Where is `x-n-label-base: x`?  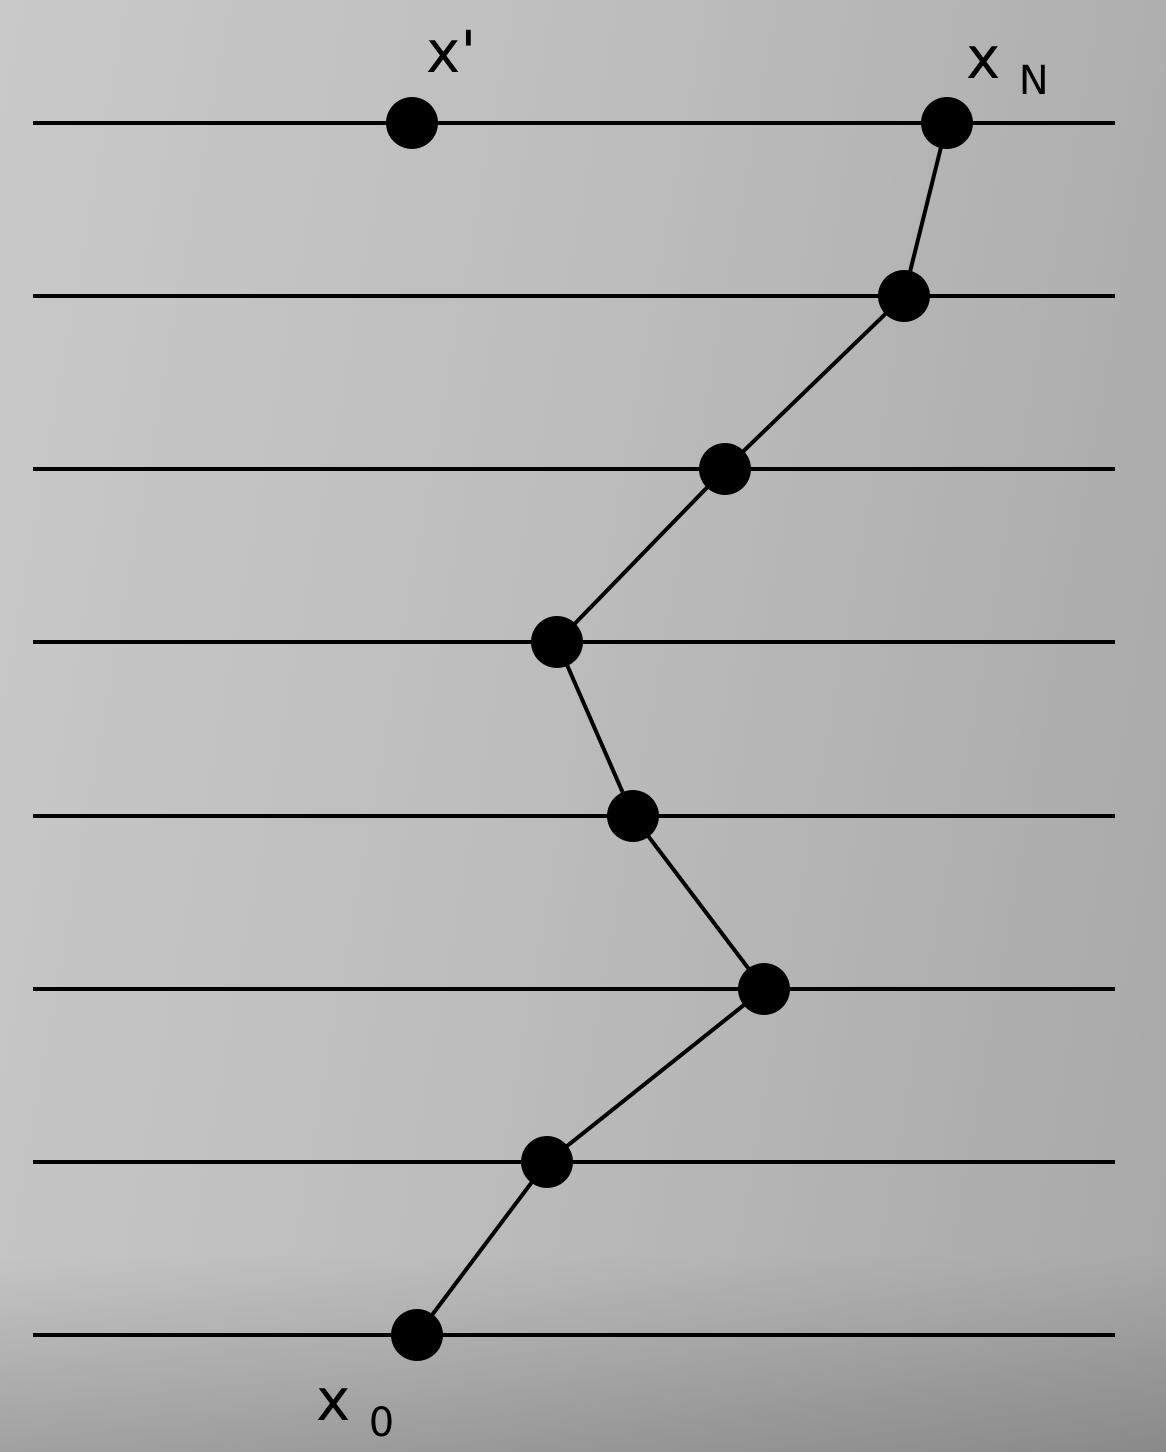 x-n-label-base: x is located at coordinates (983, 58).